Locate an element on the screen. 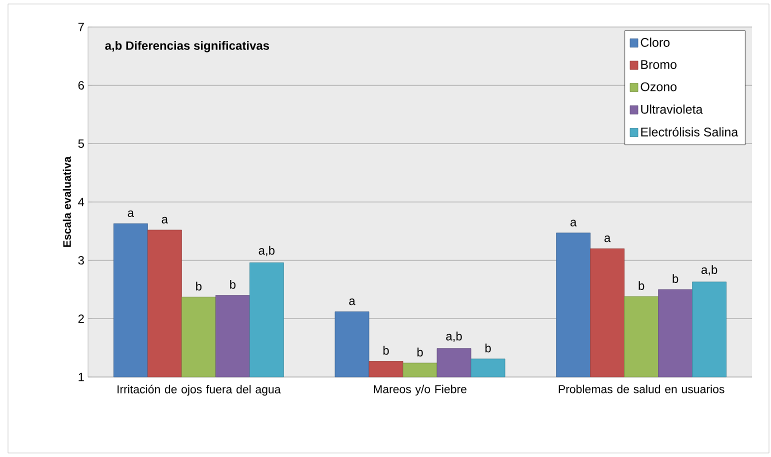 Image resolution: width=771 pixels, height=457 pixels. y-tick-label: 4 is located at coordinates (81, 202).